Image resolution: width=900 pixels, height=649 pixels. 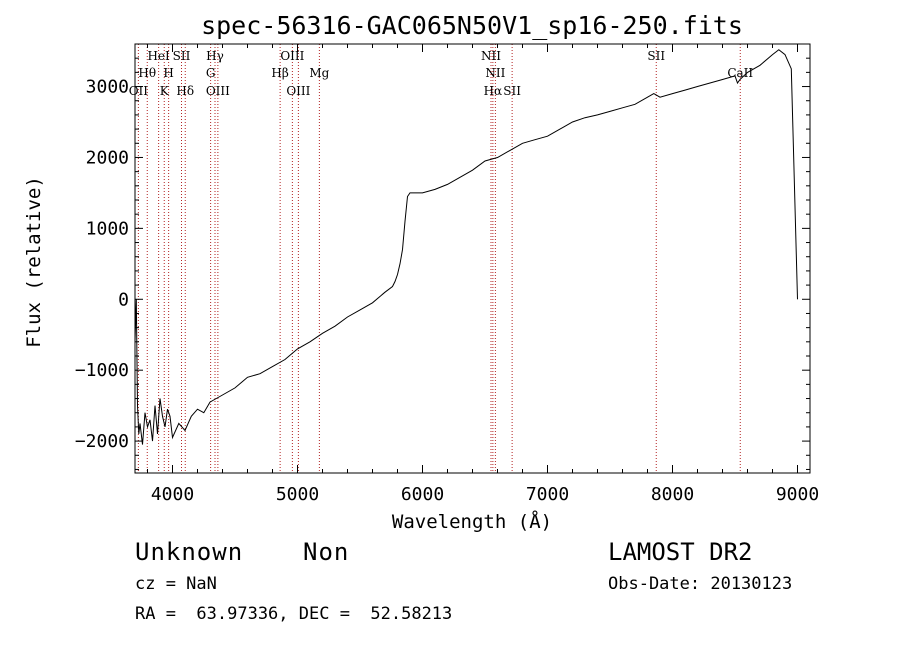 What do you see at coordinates (189, 552) in the screenshot?
I see `object-class: Unknown` at bounding box center [189, 552].